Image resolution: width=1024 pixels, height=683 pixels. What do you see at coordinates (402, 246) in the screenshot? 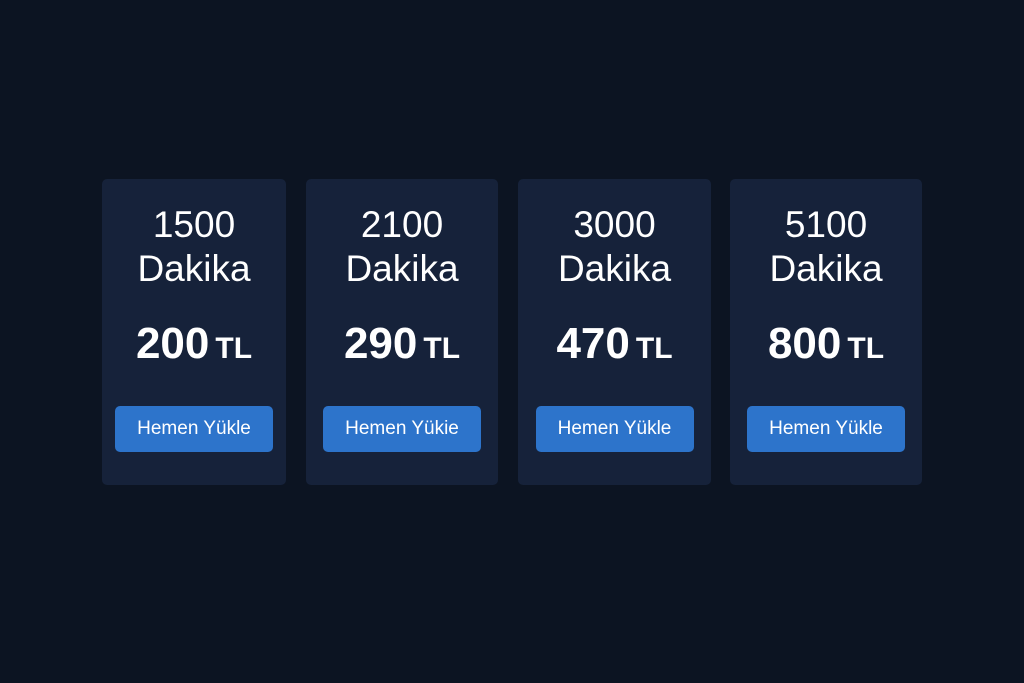
I see `package-minutes: 2100 Dakika` at bounding box center [402, 246].